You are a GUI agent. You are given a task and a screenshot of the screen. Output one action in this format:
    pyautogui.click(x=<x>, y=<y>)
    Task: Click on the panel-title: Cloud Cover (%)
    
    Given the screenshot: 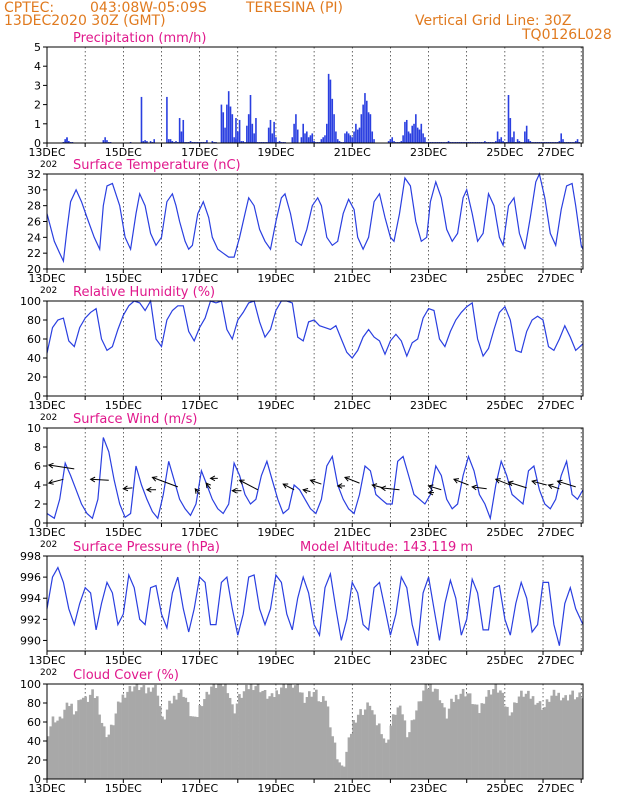 What is the action you would take?
    pyautogui.click(x=126, y=675)
    